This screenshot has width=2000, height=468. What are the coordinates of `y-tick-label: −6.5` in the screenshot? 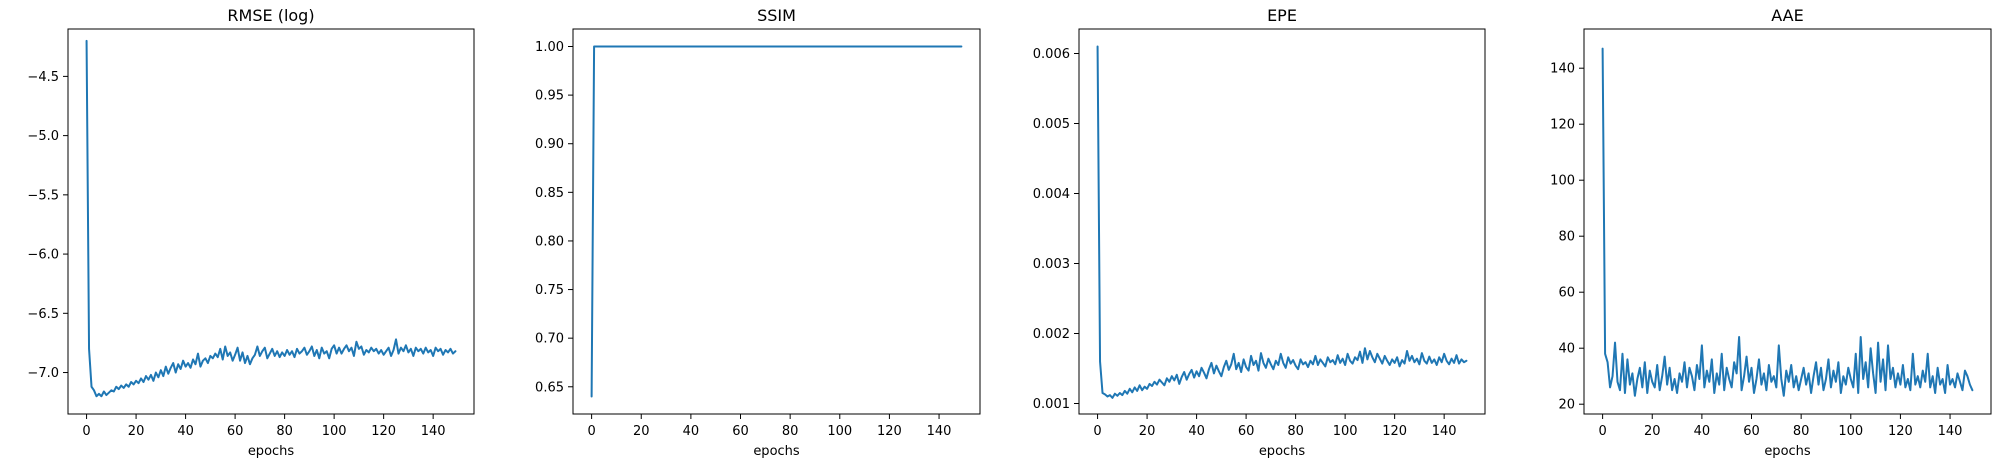 It's located at (43, 314).